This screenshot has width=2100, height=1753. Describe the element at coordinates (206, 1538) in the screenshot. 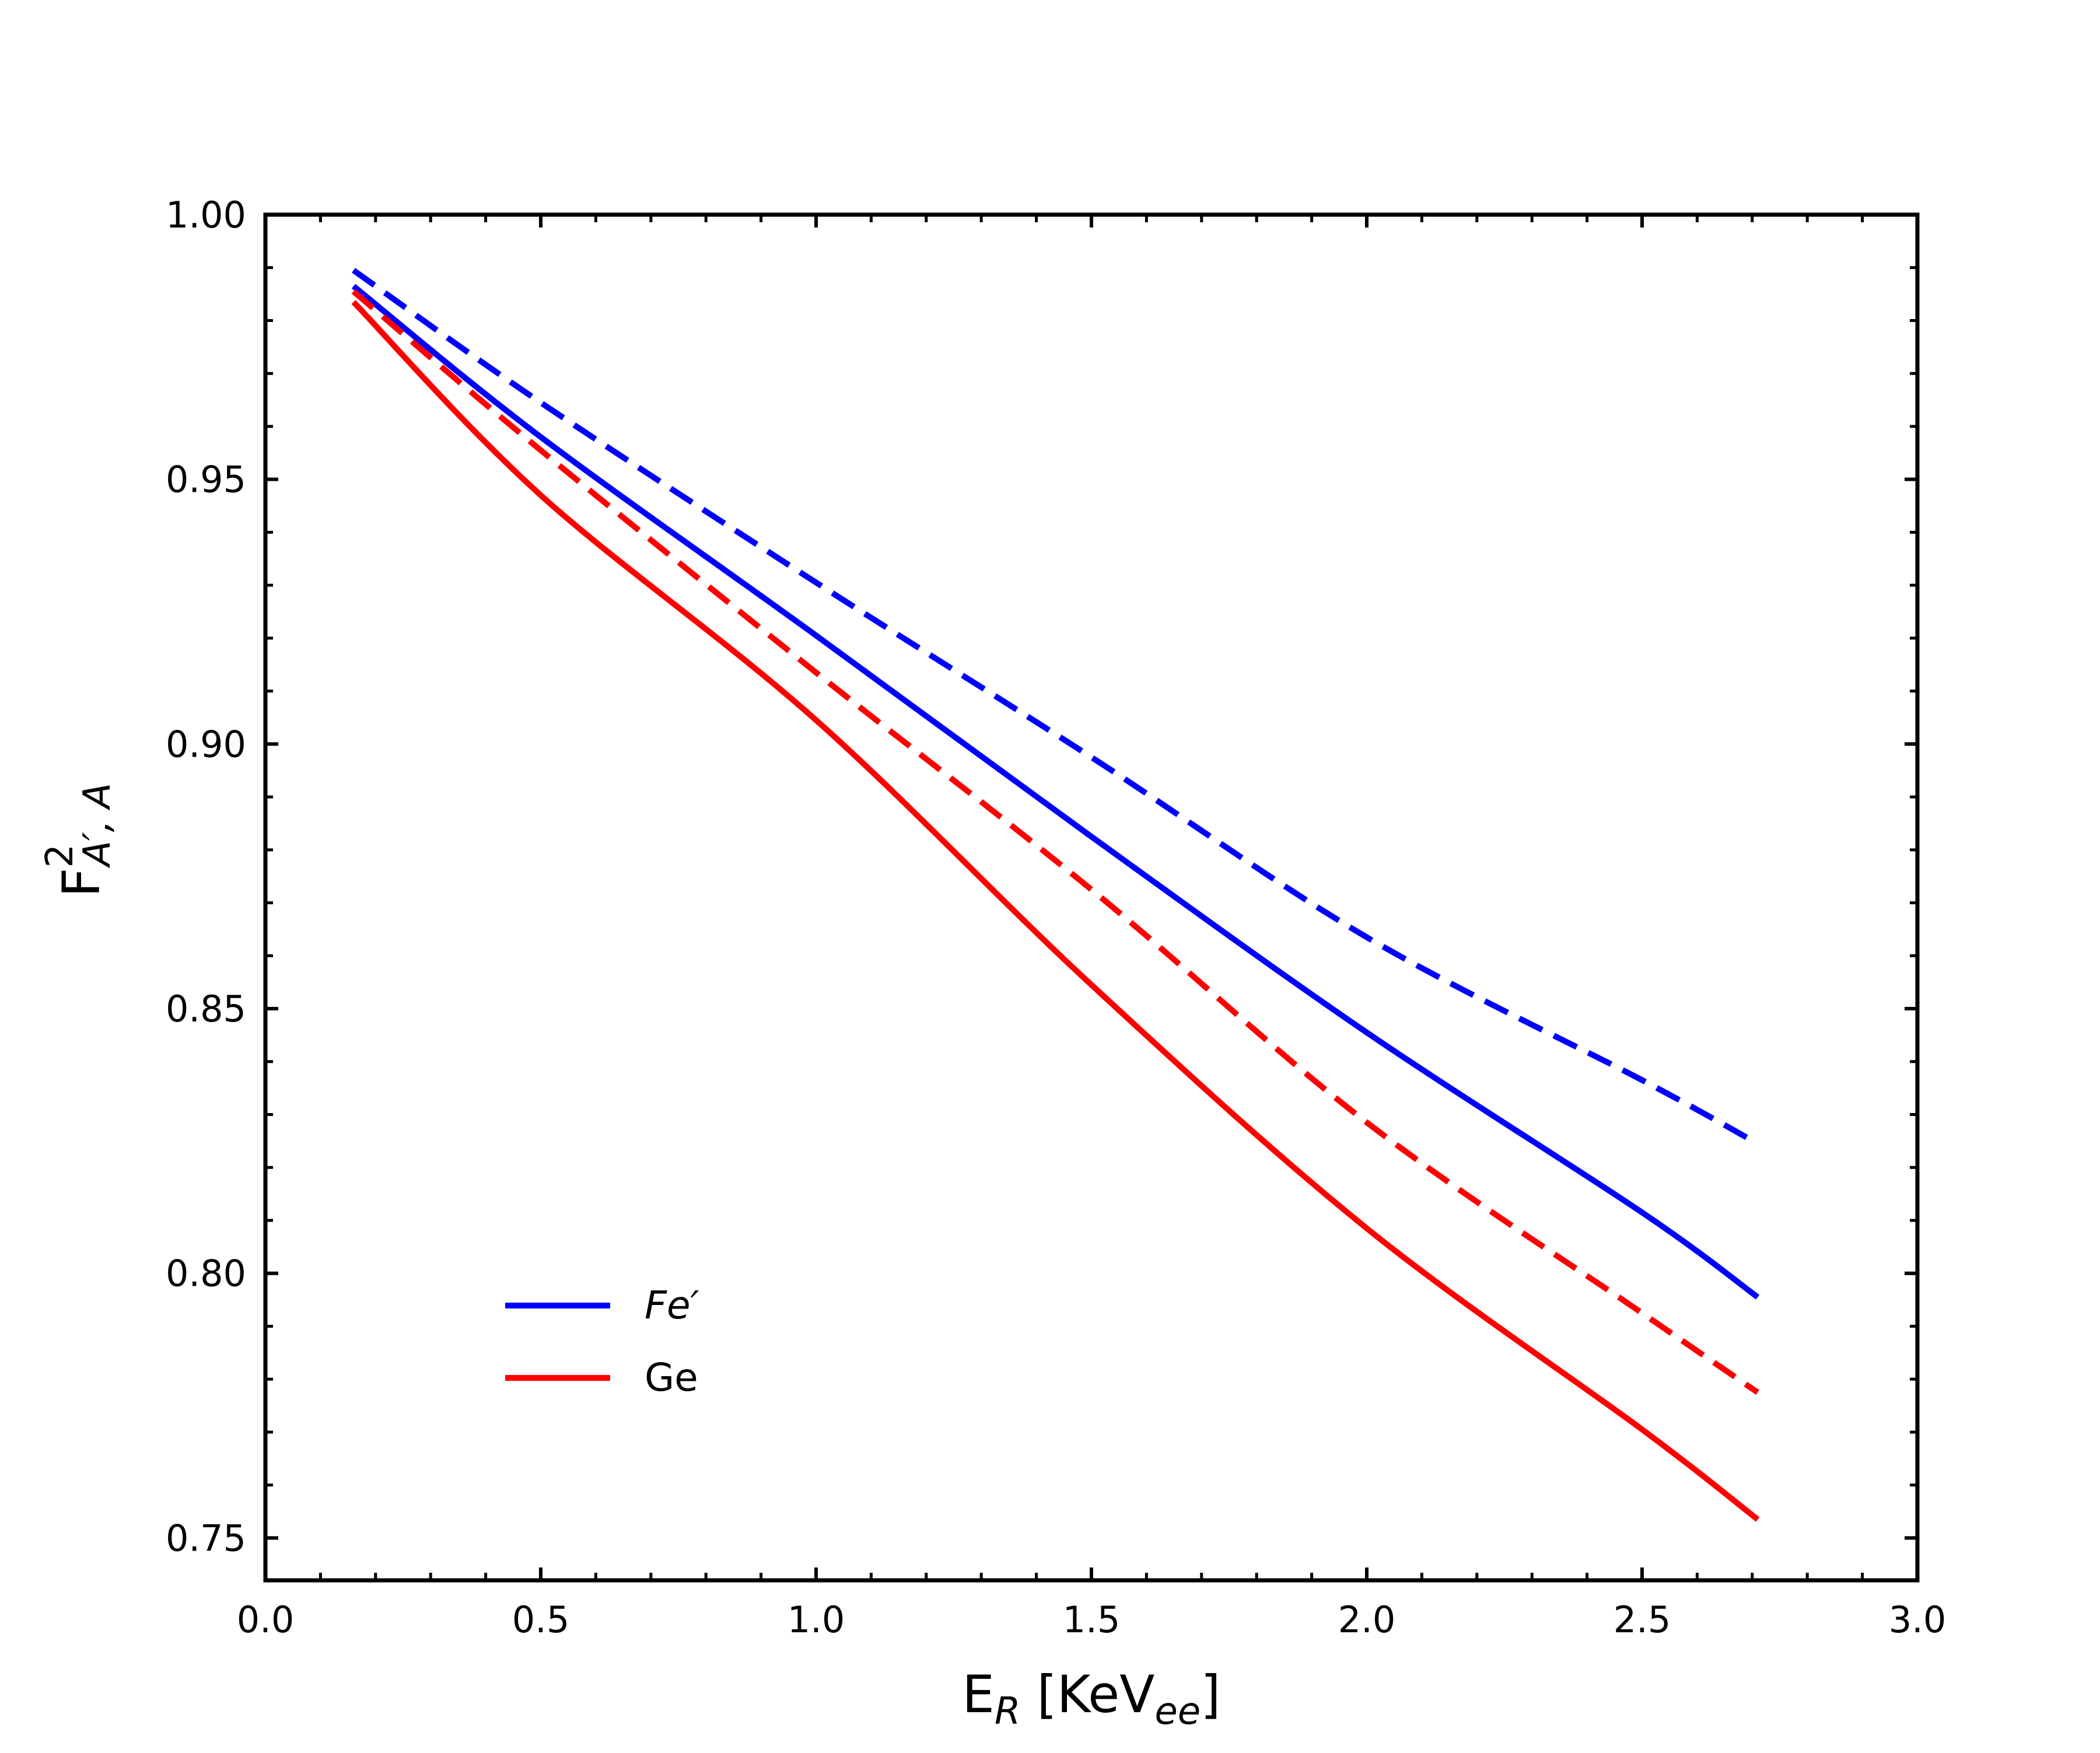

I see `y-tick-label: 0.75` at that location.